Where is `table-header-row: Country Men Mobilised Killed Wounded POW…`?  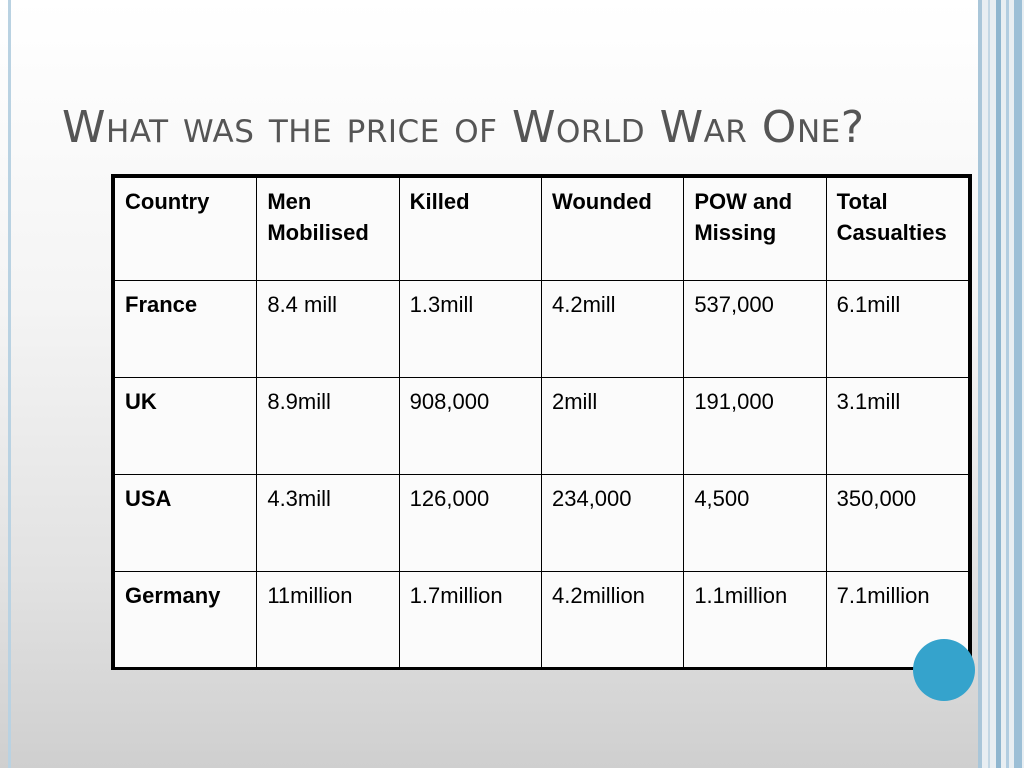 table-header-row: Country Men Mobilised Killed Wounded POW… is located at coordinates (541, 229).